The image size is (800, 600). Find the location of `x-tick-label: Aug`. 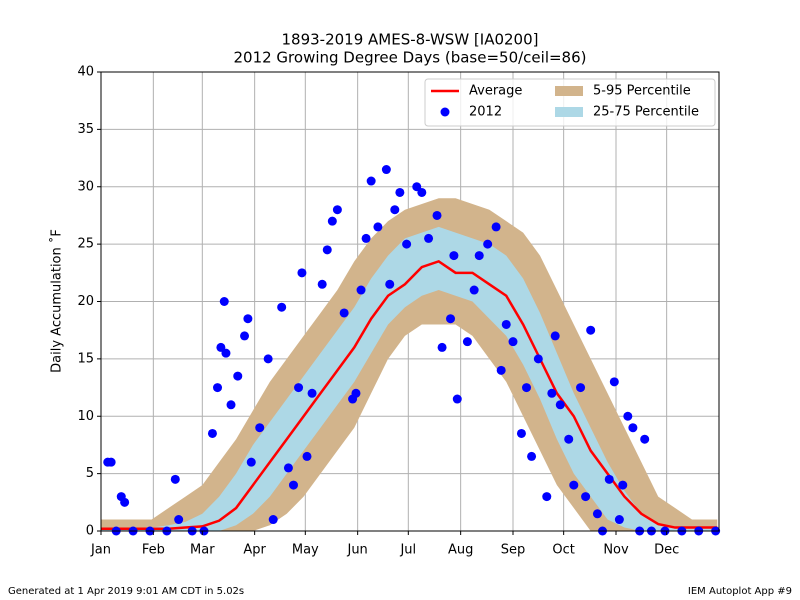

x-tick-label: Aug is located at coordinates (460, 550).